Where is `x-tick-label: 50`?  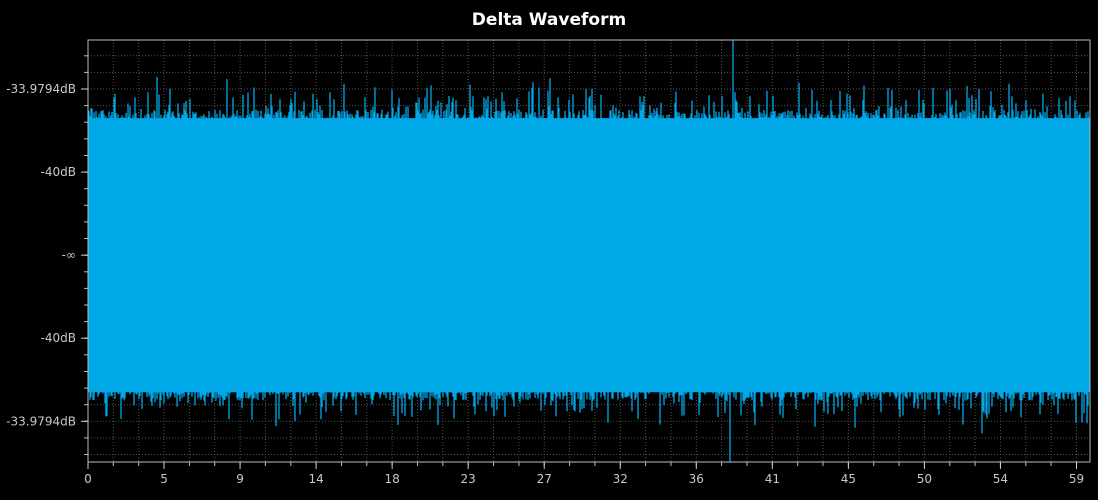
x-tick-label: 50 is located at coordinates (924, 479).